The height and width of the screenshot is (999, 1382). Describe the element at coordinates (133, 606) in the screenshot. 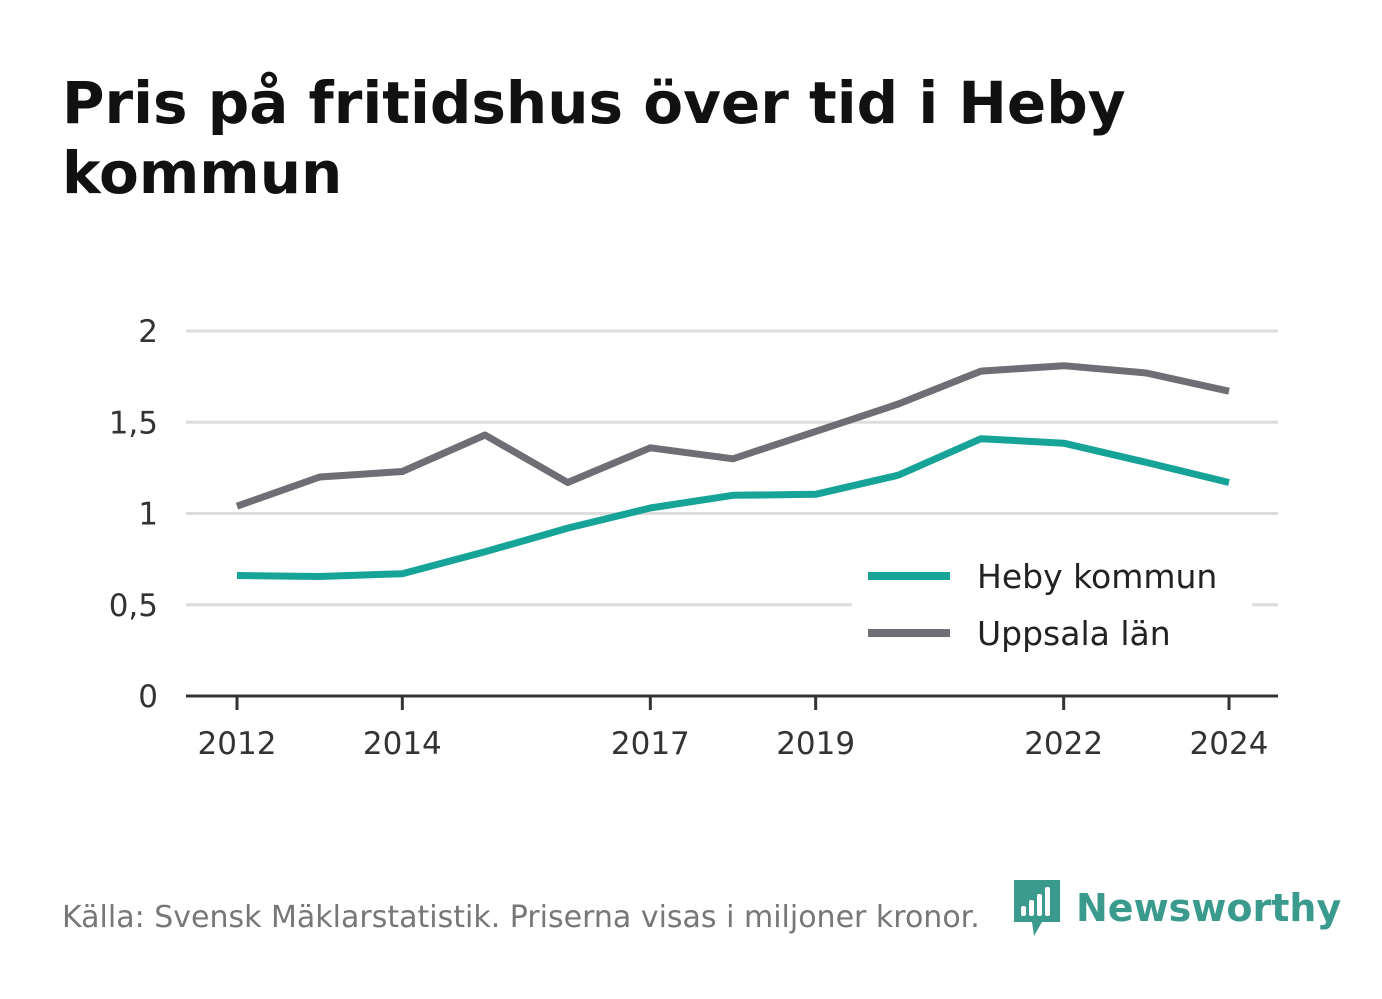

I see `y-tick-label: 0,5` at that location.